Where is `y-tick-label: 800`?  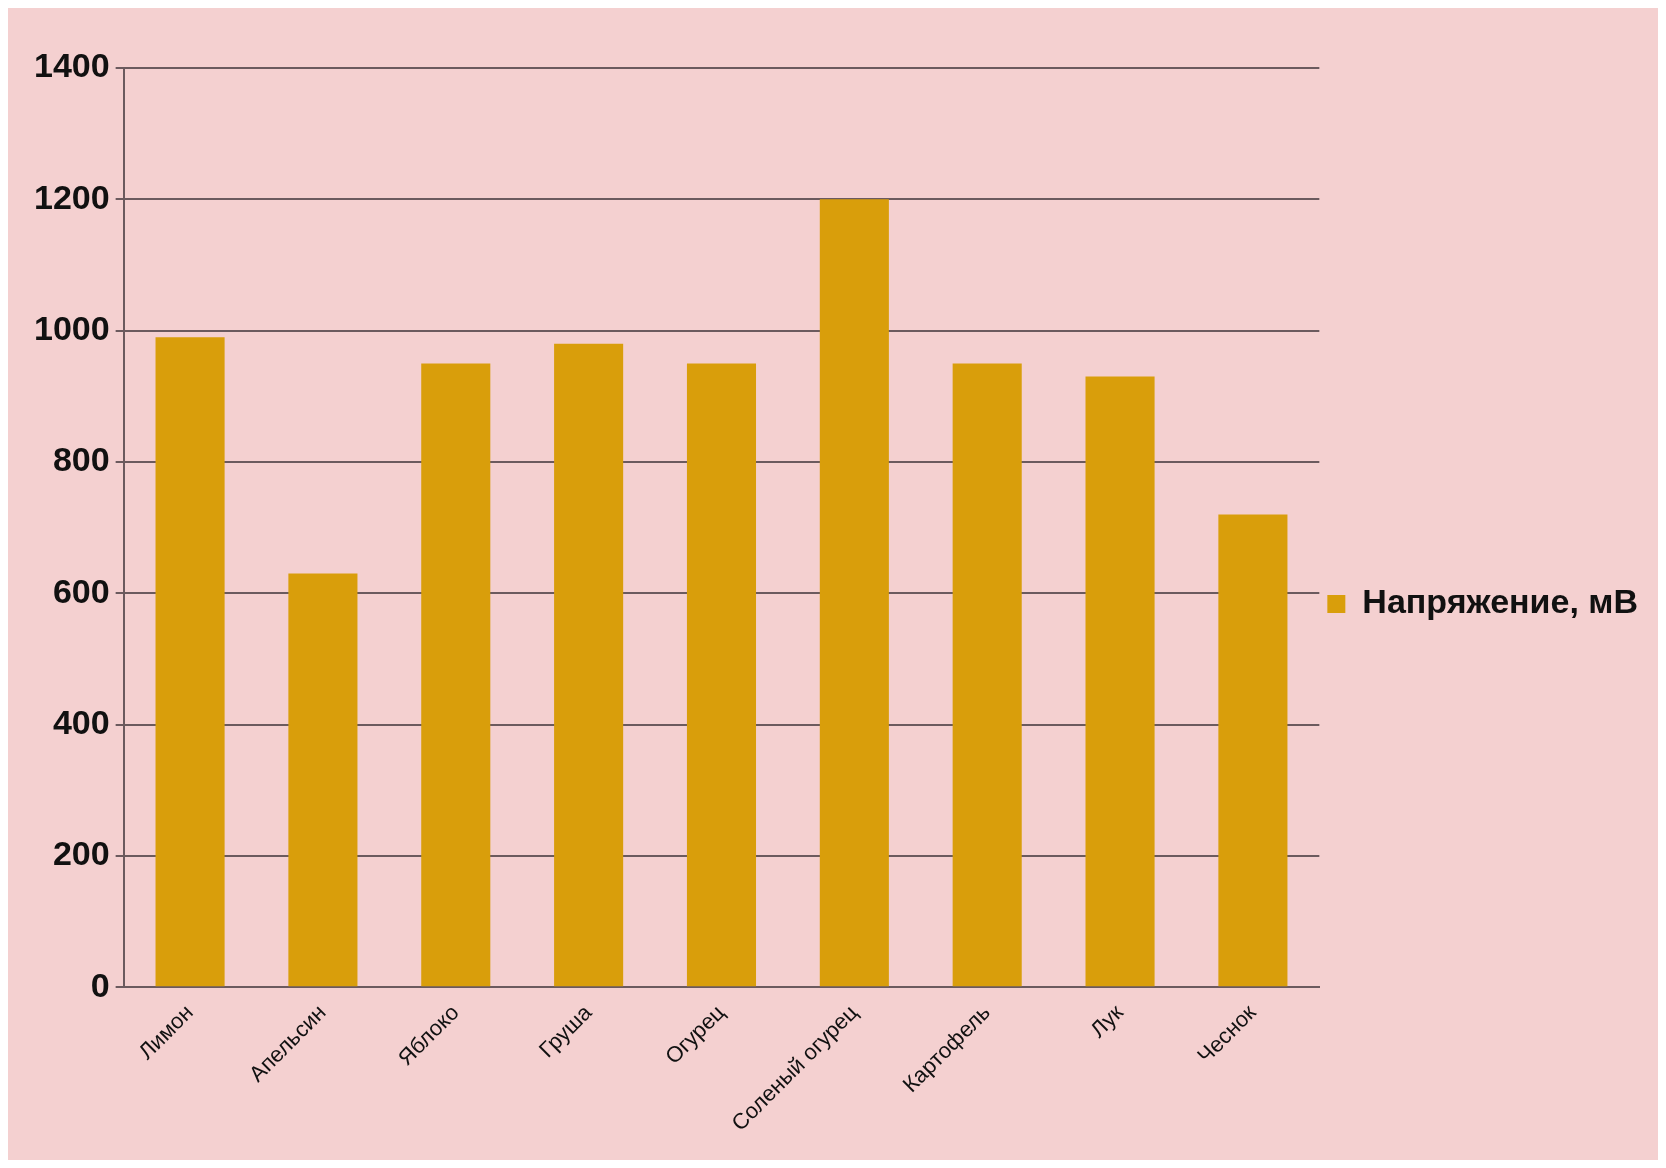 y-tick-label: 800 is located at coordinates (81, 459).